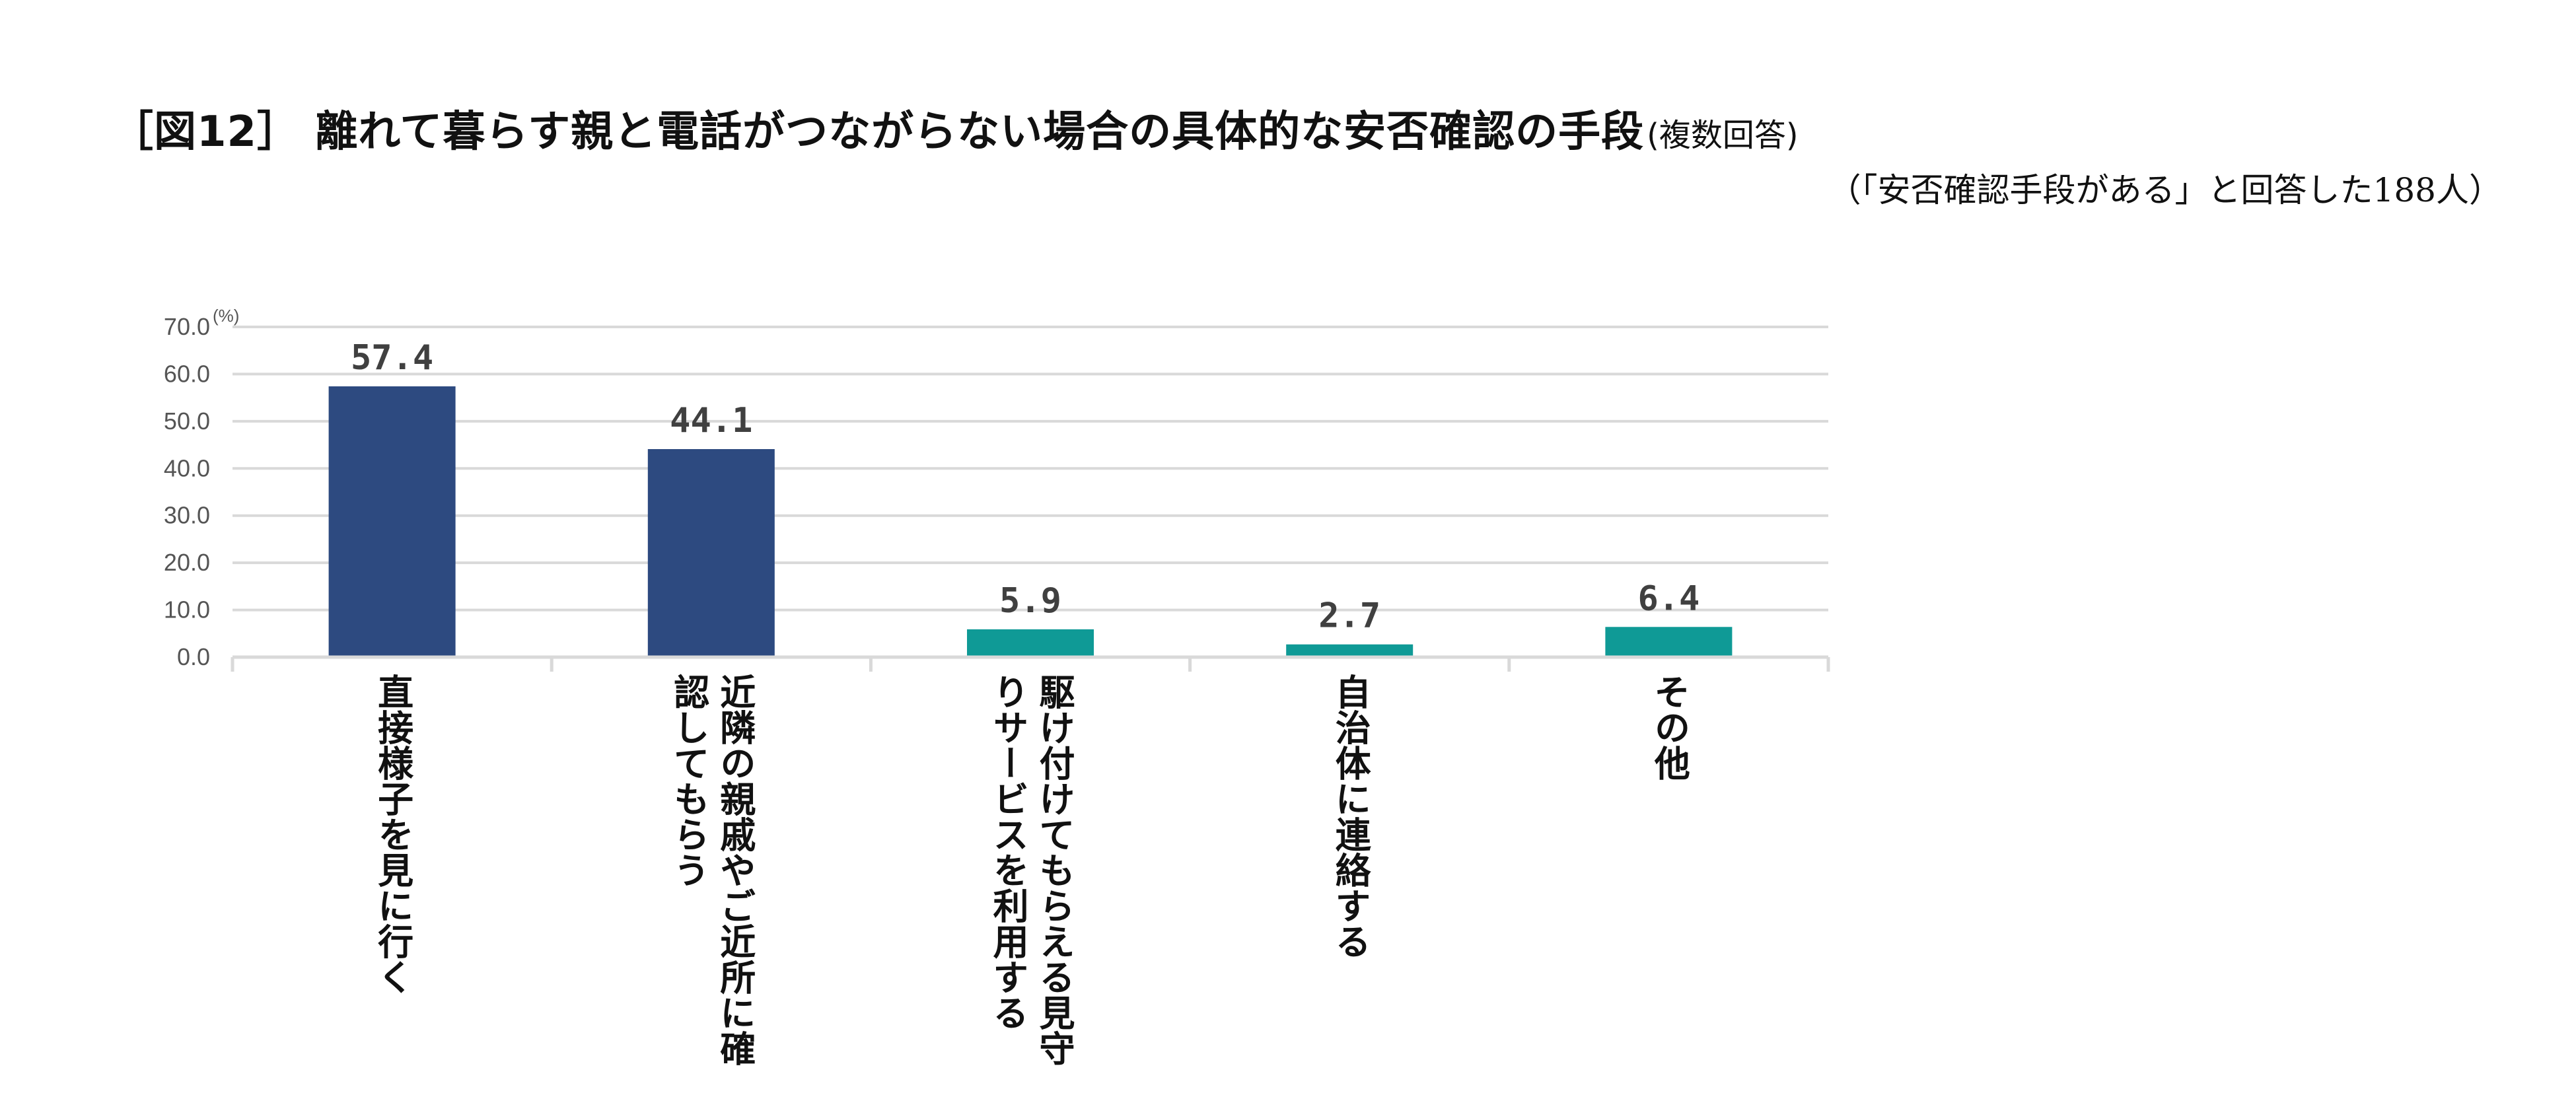 The width and height of the screenshot is (2576, 1095). I want to click on bars, so click(1031, 521).